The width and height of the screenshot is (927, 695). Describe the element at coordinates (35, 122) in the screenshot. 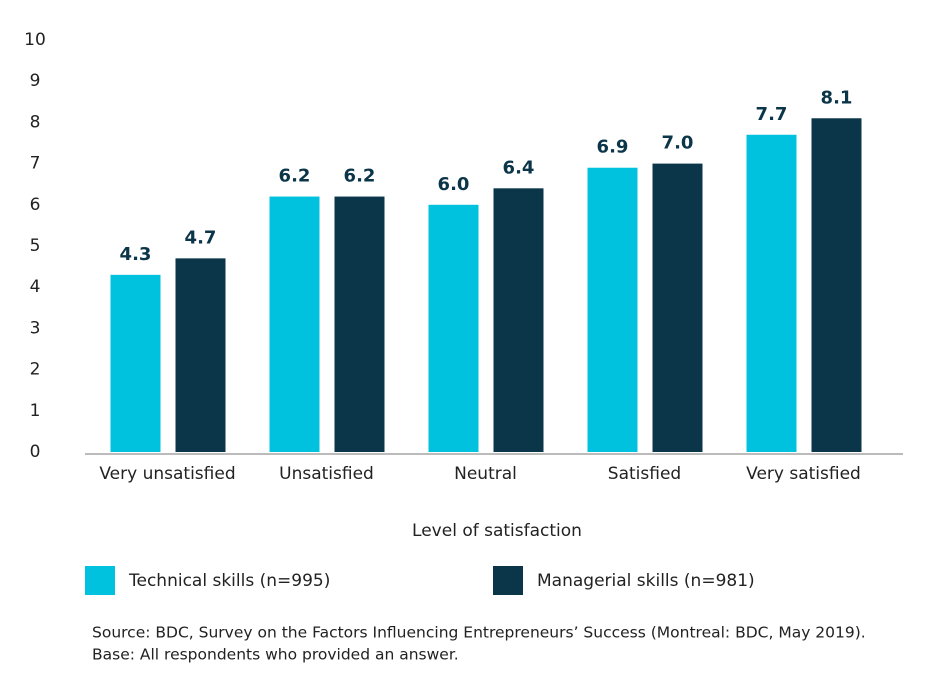

I see `y-tick-label: 8` at that location.